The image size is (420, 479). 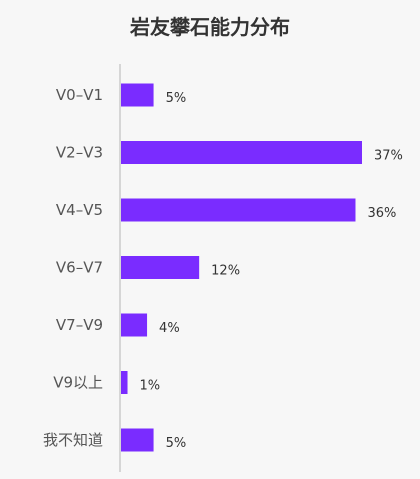 I want to click on category-label: V6–V7, so click(x=79, y=268).